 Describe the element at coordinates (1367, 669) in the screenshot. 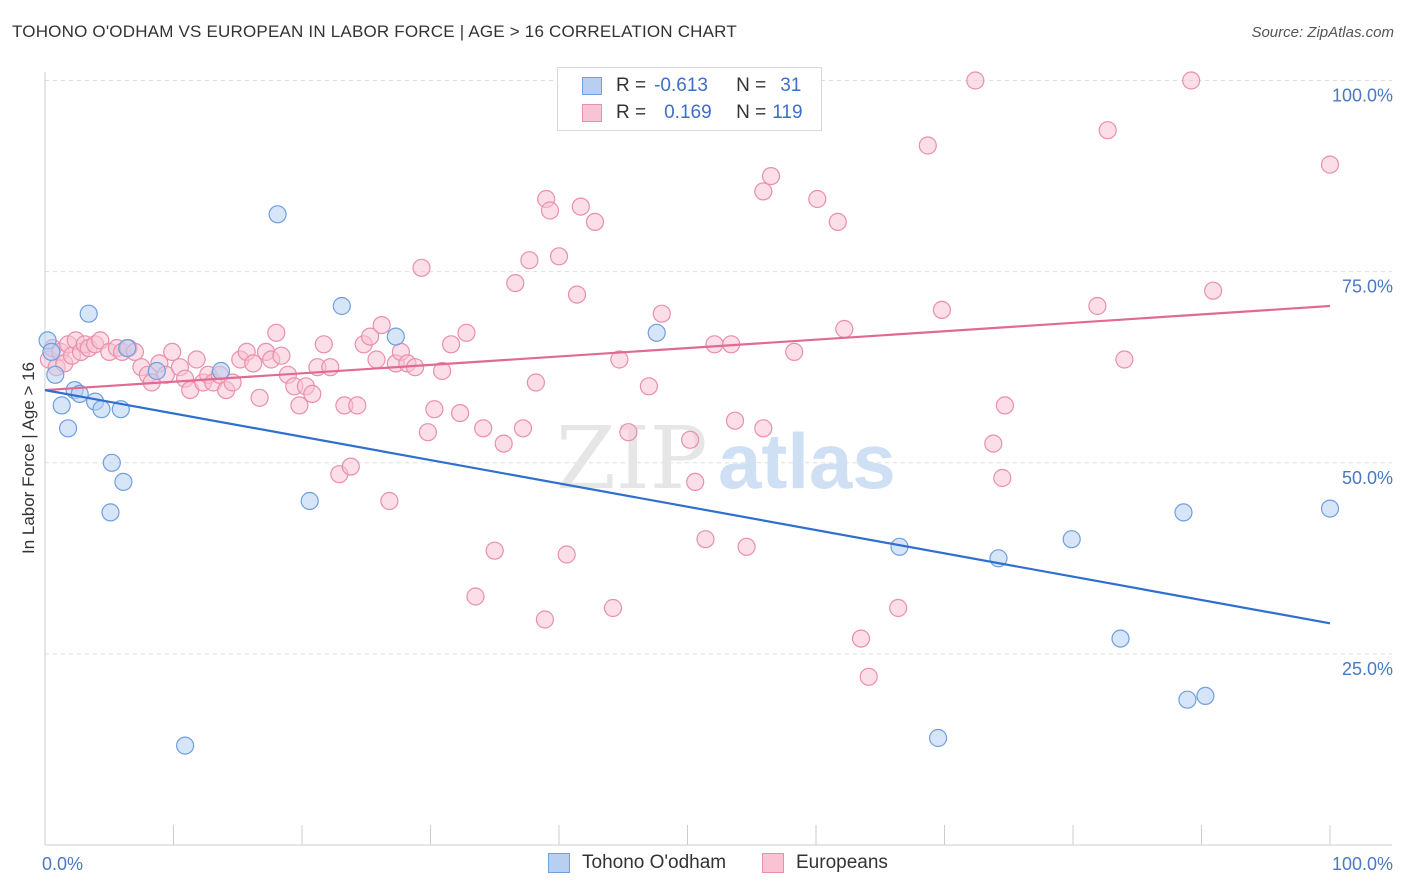

I see `y-tick-label: 25.0%` at that location.